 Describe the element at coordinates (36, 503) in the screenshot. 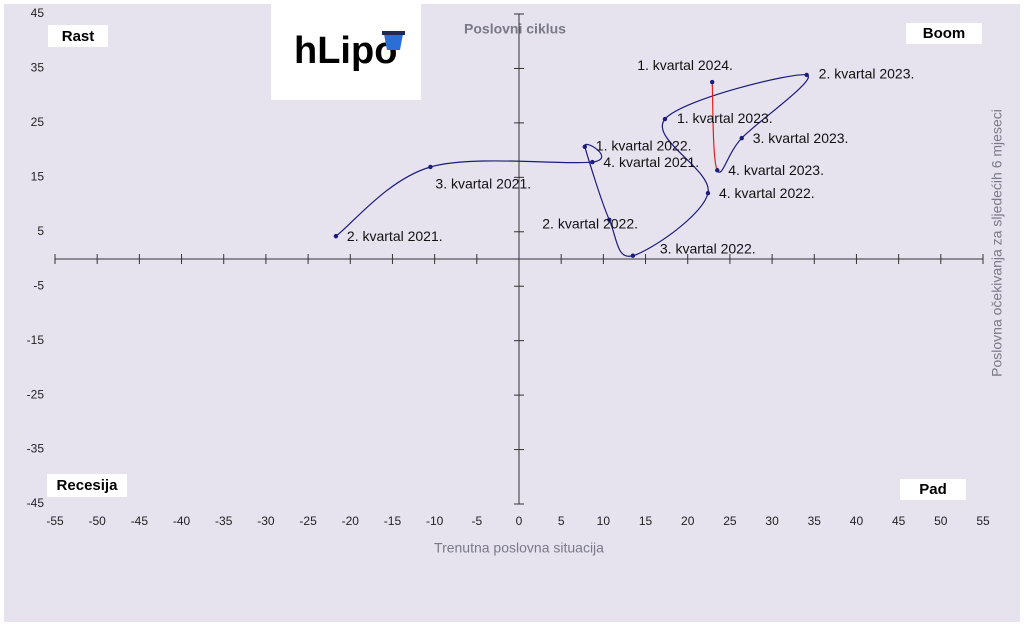

I see `y-tick-label: -45` at that location.